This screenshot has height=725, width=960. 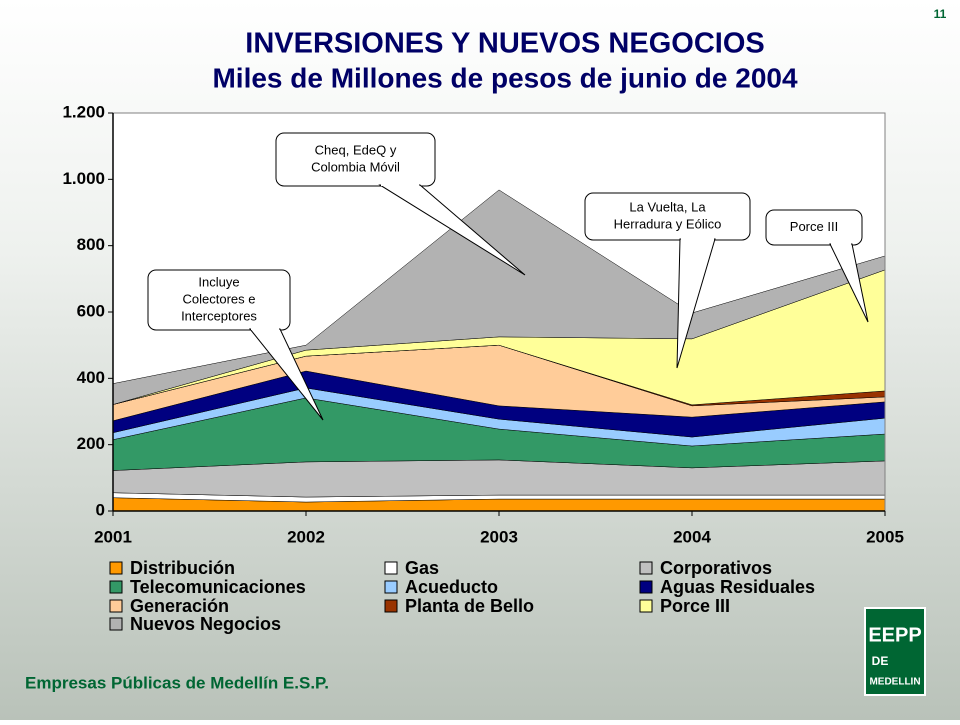 I want to click on legend-label: Nuevos Negocios, so click(x=205, y=624).